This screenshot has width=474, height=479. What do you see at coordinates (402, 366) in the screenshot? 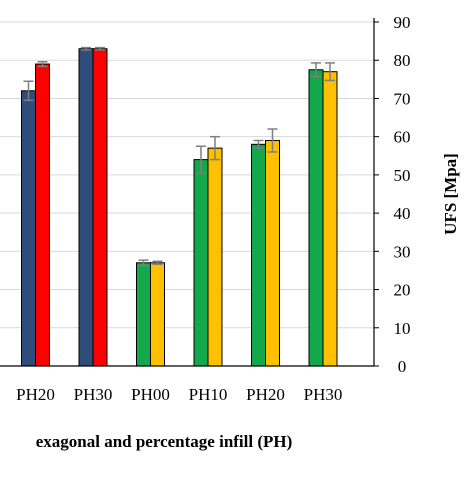
I see `y-tick-label: 0` at bounding box center [402, 366].